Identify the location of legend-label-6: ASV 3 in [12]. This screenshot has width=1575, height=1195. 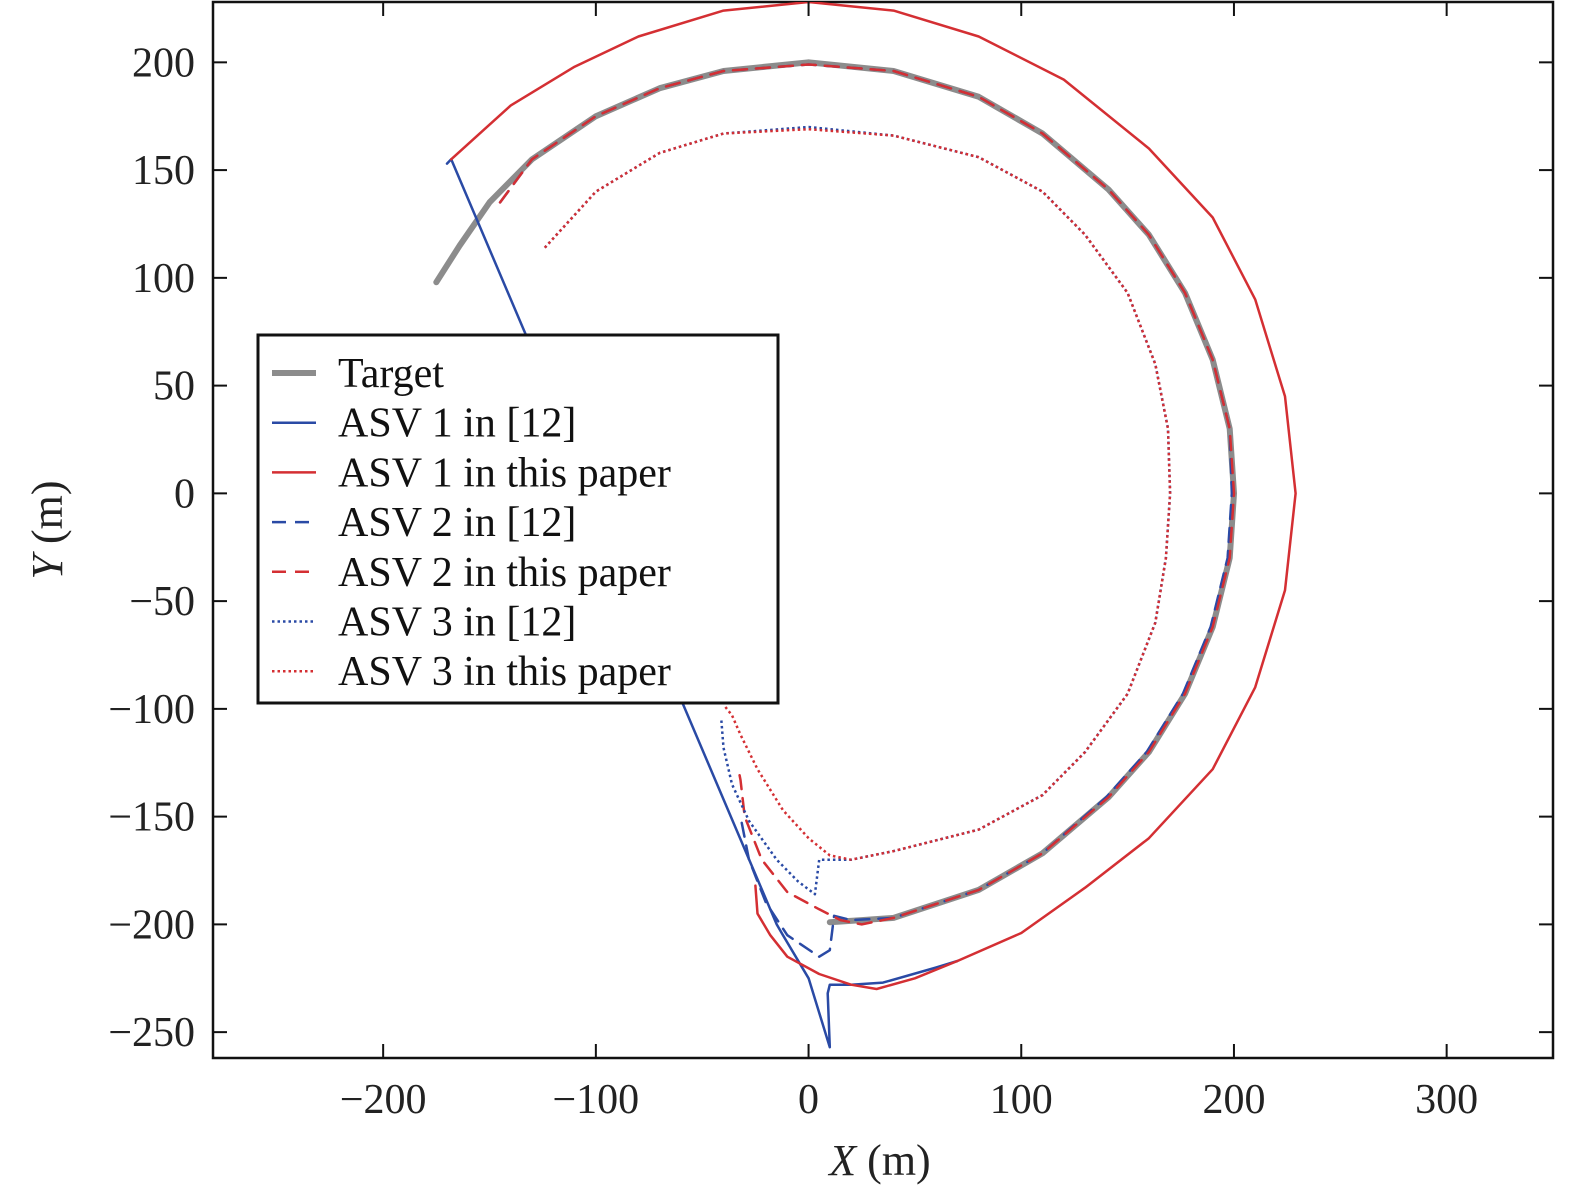
(457, 623).